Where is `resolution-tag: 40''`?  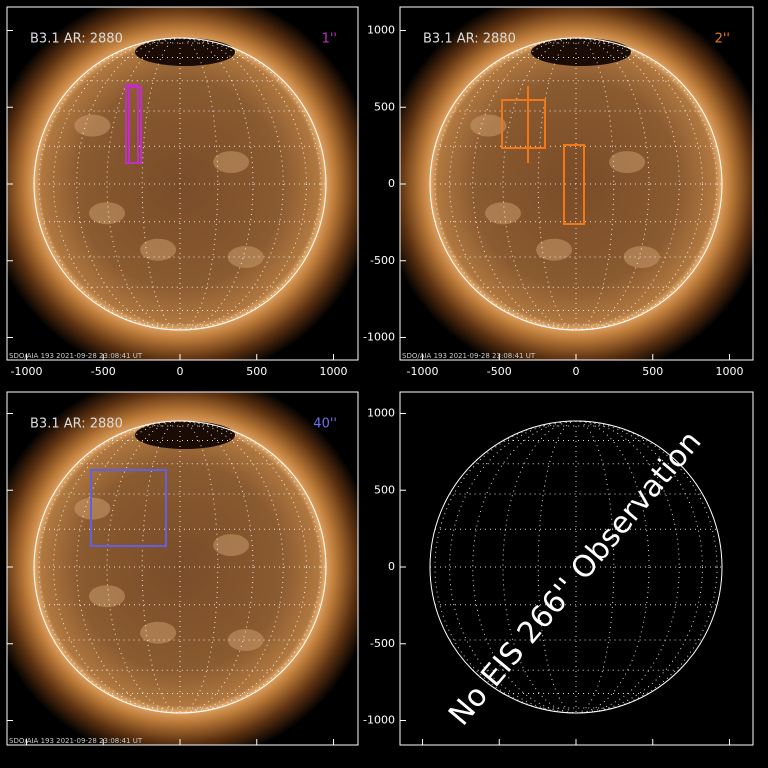 resolution-tag: 40'' is located at coordinates (325, 424).